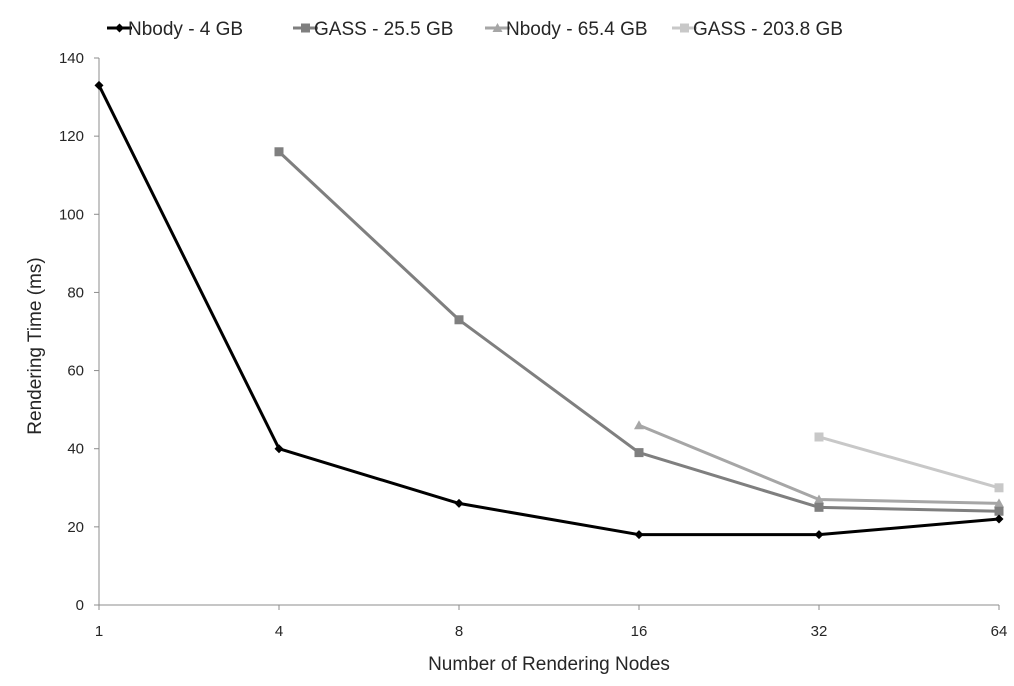  What do you see at coordinates (639, 631) in the screenshot?
I see `x-tick-label: 16` at bounding box center [639, 631].